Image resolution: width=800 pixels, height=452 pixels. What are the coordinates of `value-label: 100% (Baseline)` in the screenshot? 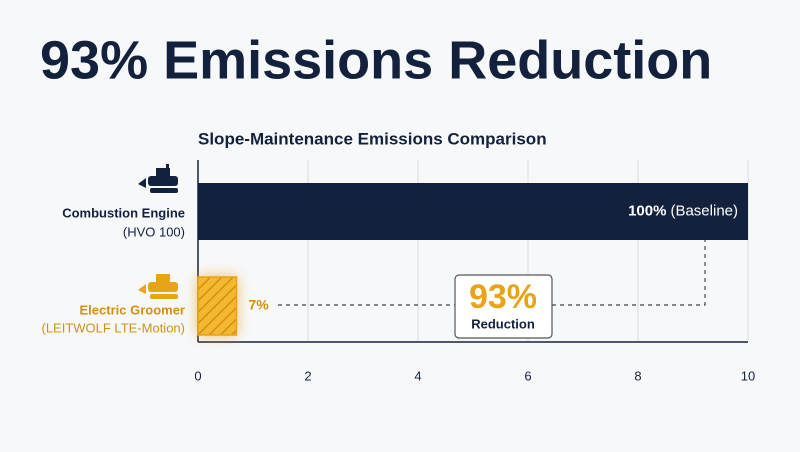 It's located at (683, 210).